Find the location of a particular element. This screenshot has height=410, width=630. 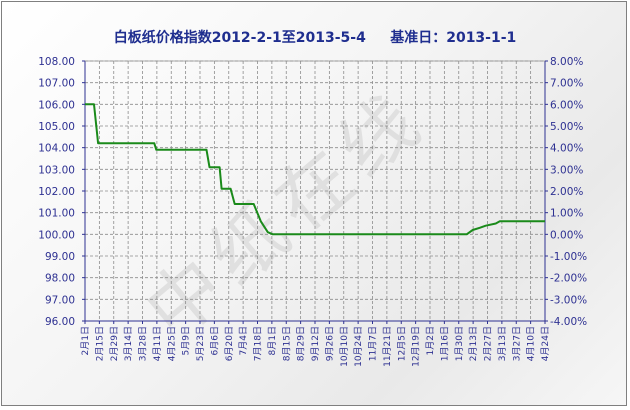

x-tick-label: 2月29日 is located at coordinates (114, 343).